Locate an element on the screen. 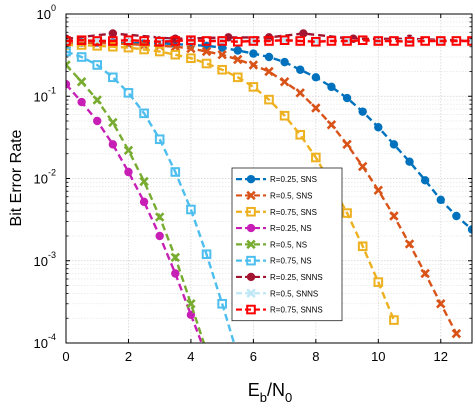  legend-item: R=0.75, SNNS is located at coordinates (279, 309).